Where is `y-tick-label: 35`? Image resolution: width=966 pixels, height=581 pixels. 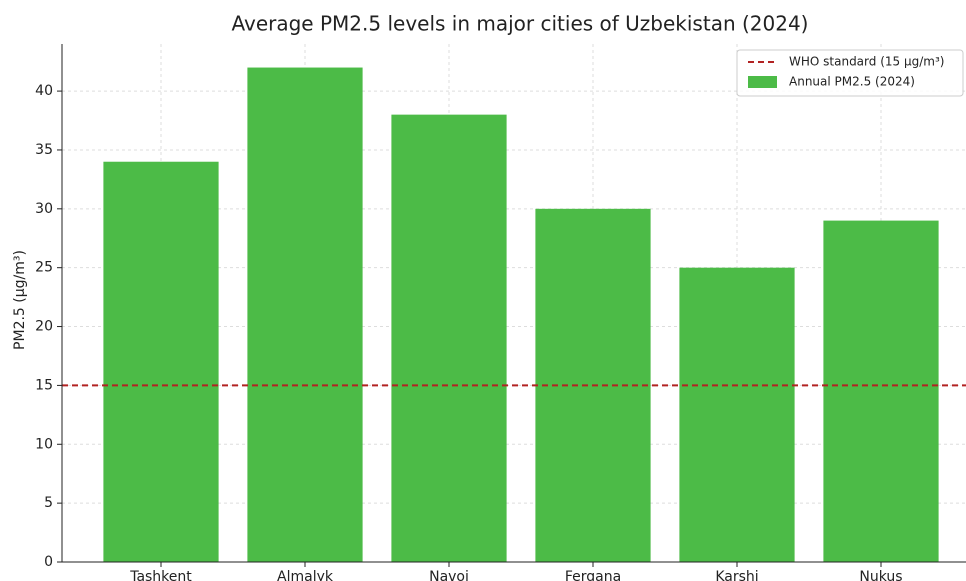 y-tick-label: 35 is located at coordinates (44, 150).